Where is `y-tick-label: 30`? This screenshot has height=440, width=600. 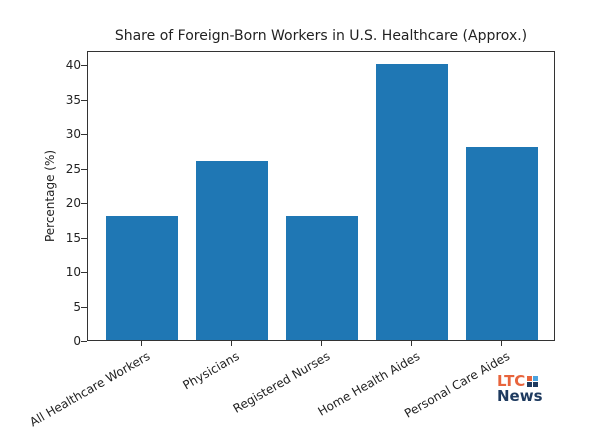 y-tick-label: 30 is located at coordinates (73, 134).